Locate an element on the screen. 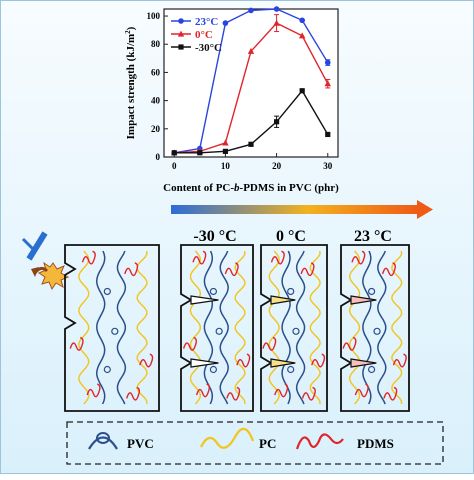 This screenshot has height=480, width=474. plot-frame is located at coordinates (251, 83).